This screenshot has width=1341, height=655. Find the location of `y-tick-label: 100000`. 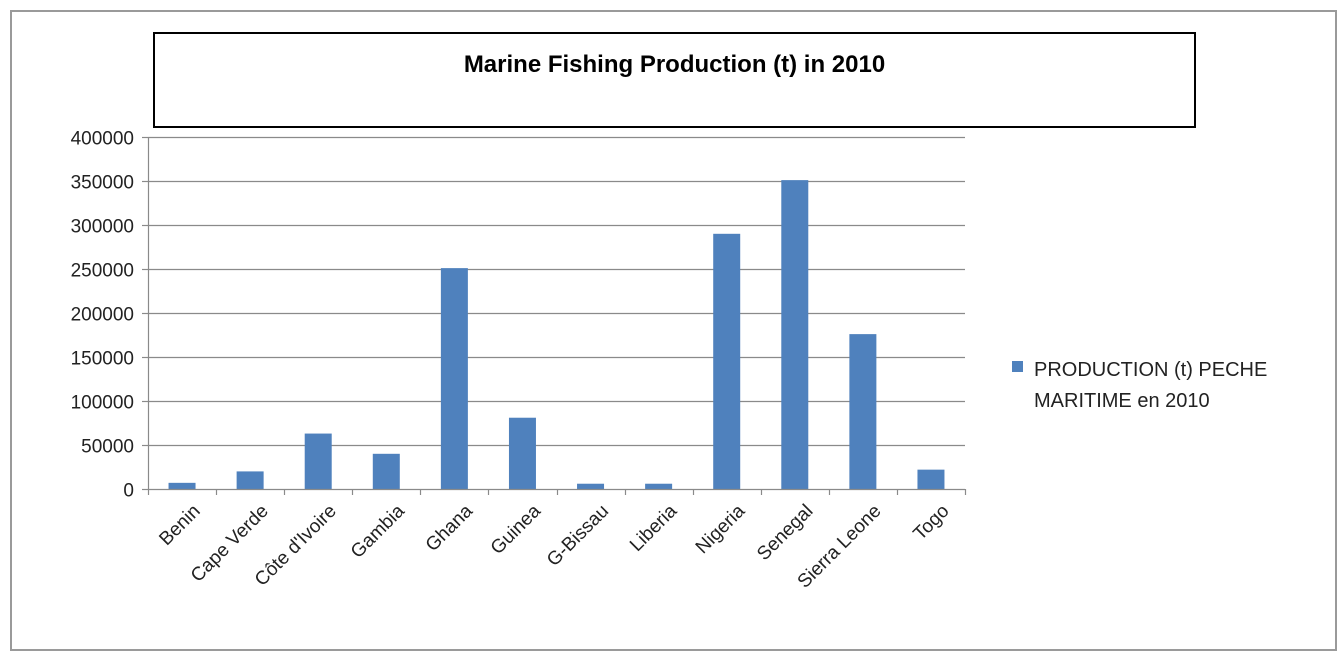

y-tick-label: 100000 is located at coordinates (102, 403).